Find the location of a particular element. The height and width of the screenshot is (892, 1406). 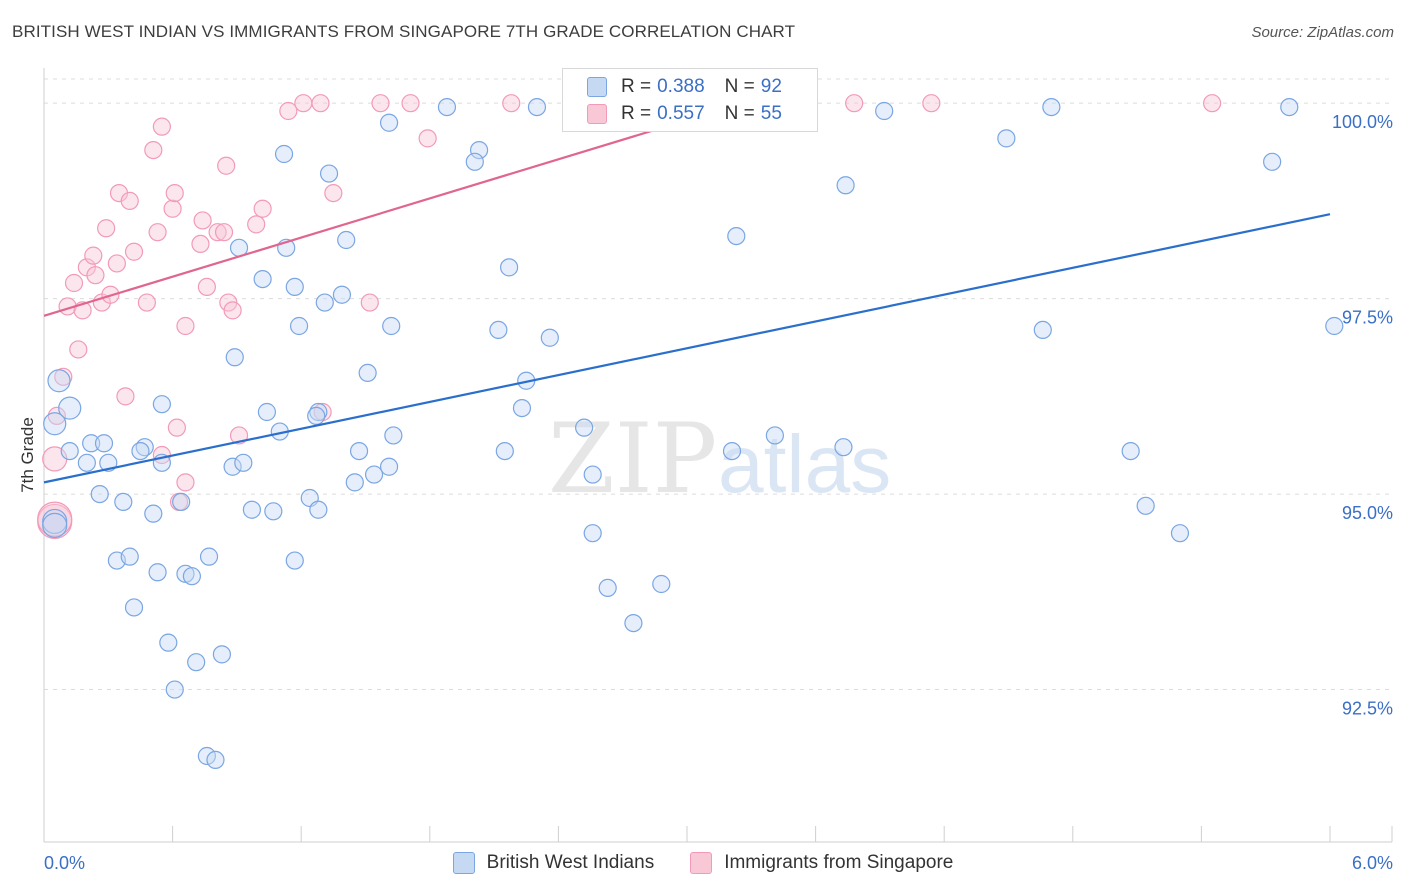

x-tick-label: 6.0% is located at coordinates (1372, 863).